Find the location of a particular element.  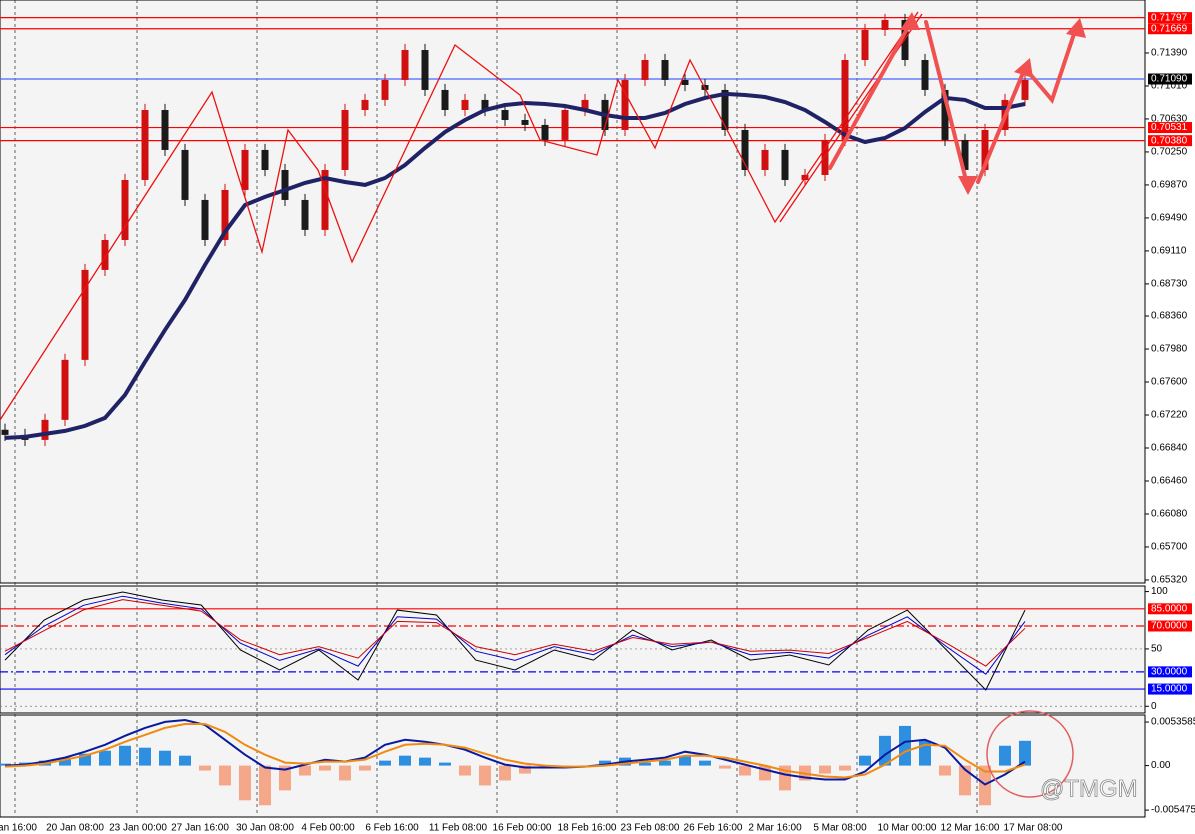

x-tick-label: 4 Feb 00:00 is located at coordinates (328, 828).